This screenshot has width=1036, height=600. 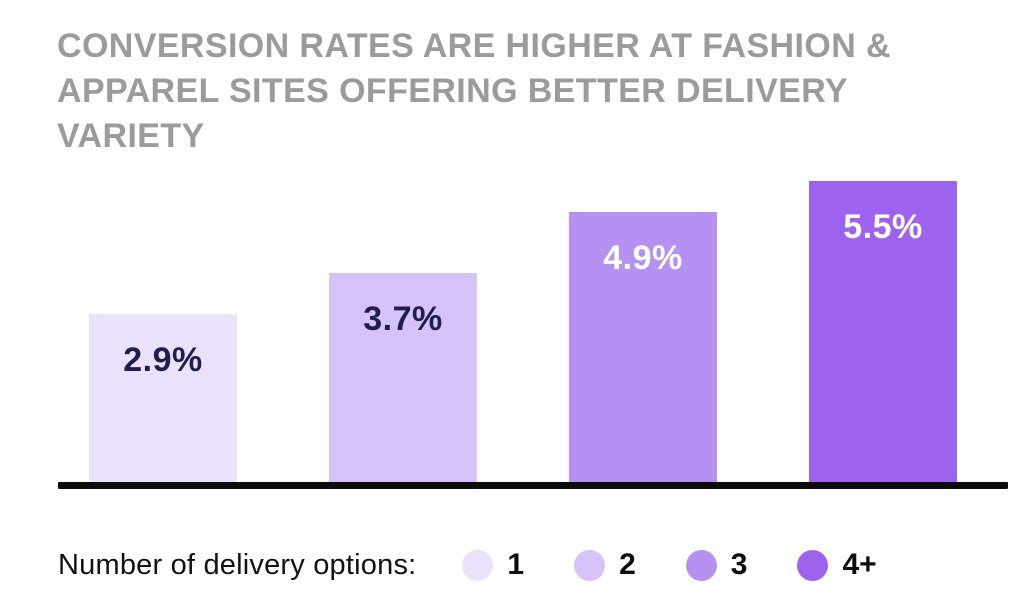 I want to click on legend-items: 1 2 3 4+, so click(x=669, y=565).